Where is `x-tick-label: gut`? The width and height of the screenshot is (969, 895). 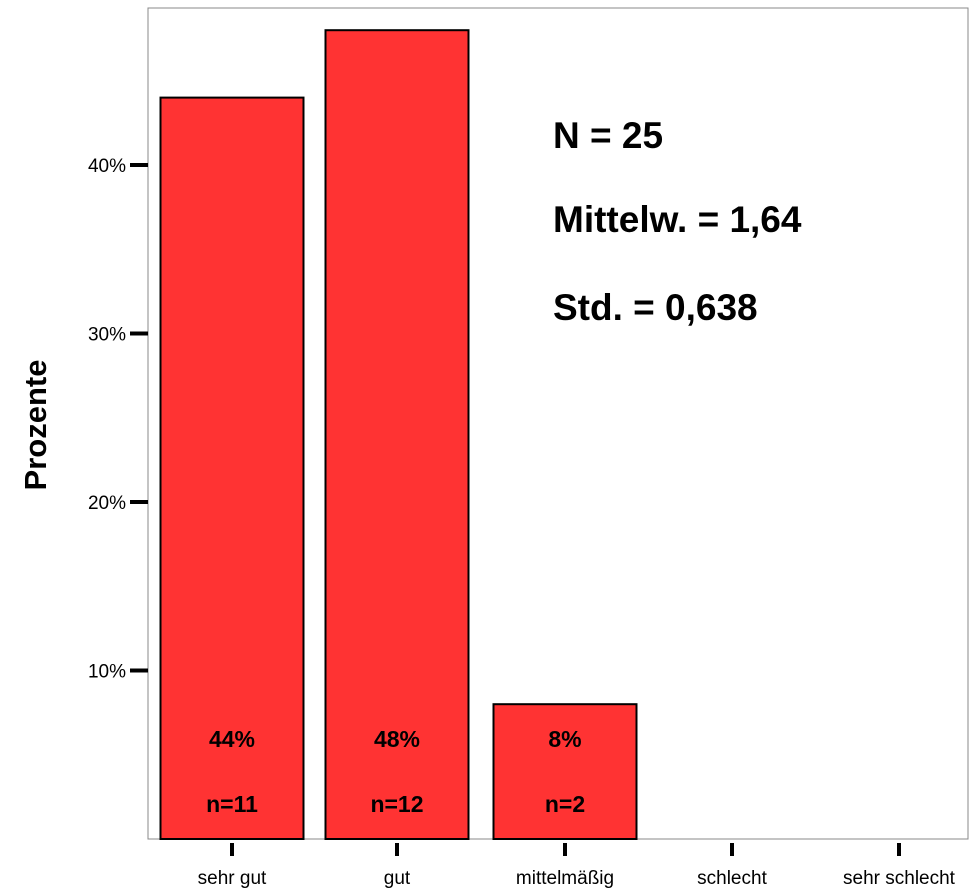 x-tick-label: gut is located at coordinates (397, 878).